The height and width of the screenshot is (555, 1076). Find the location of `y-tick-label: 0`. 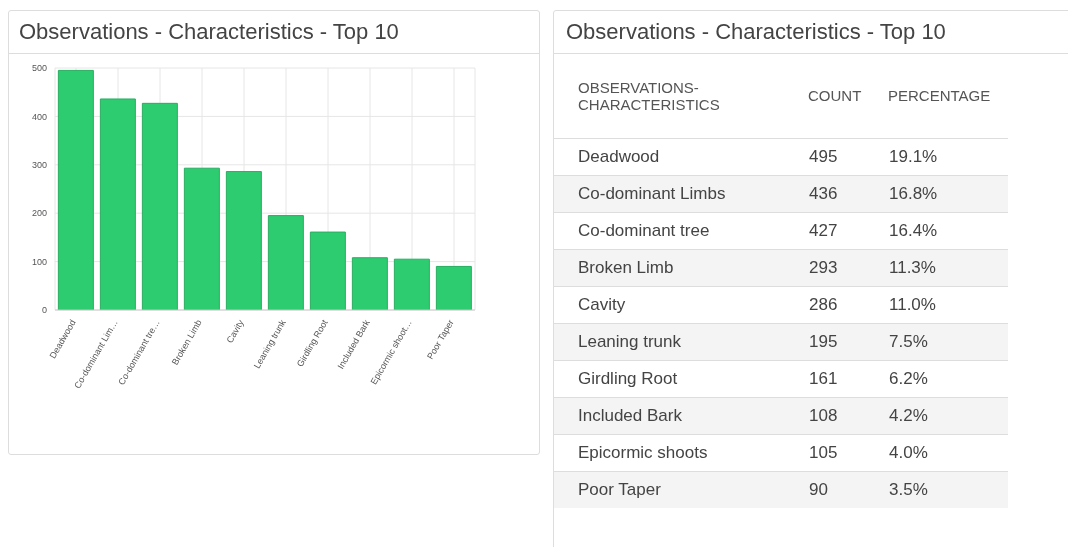

y-tick-label: 0 is located at coordinates (44, 310).